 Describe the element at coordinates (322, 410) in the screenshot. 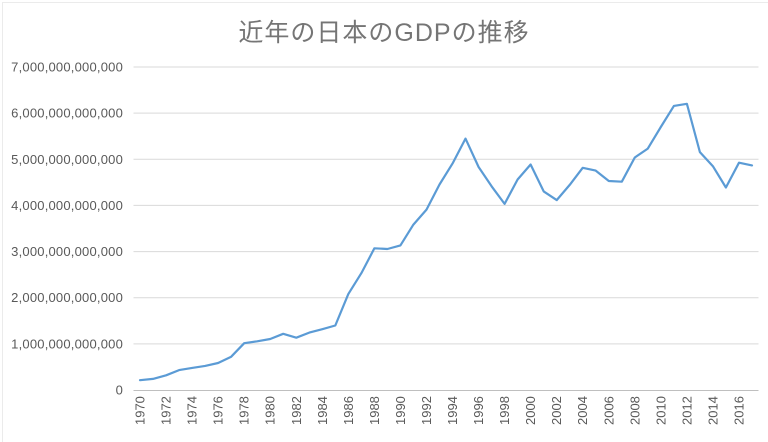

I see `x-axis-tick-label: 1984` at that location.